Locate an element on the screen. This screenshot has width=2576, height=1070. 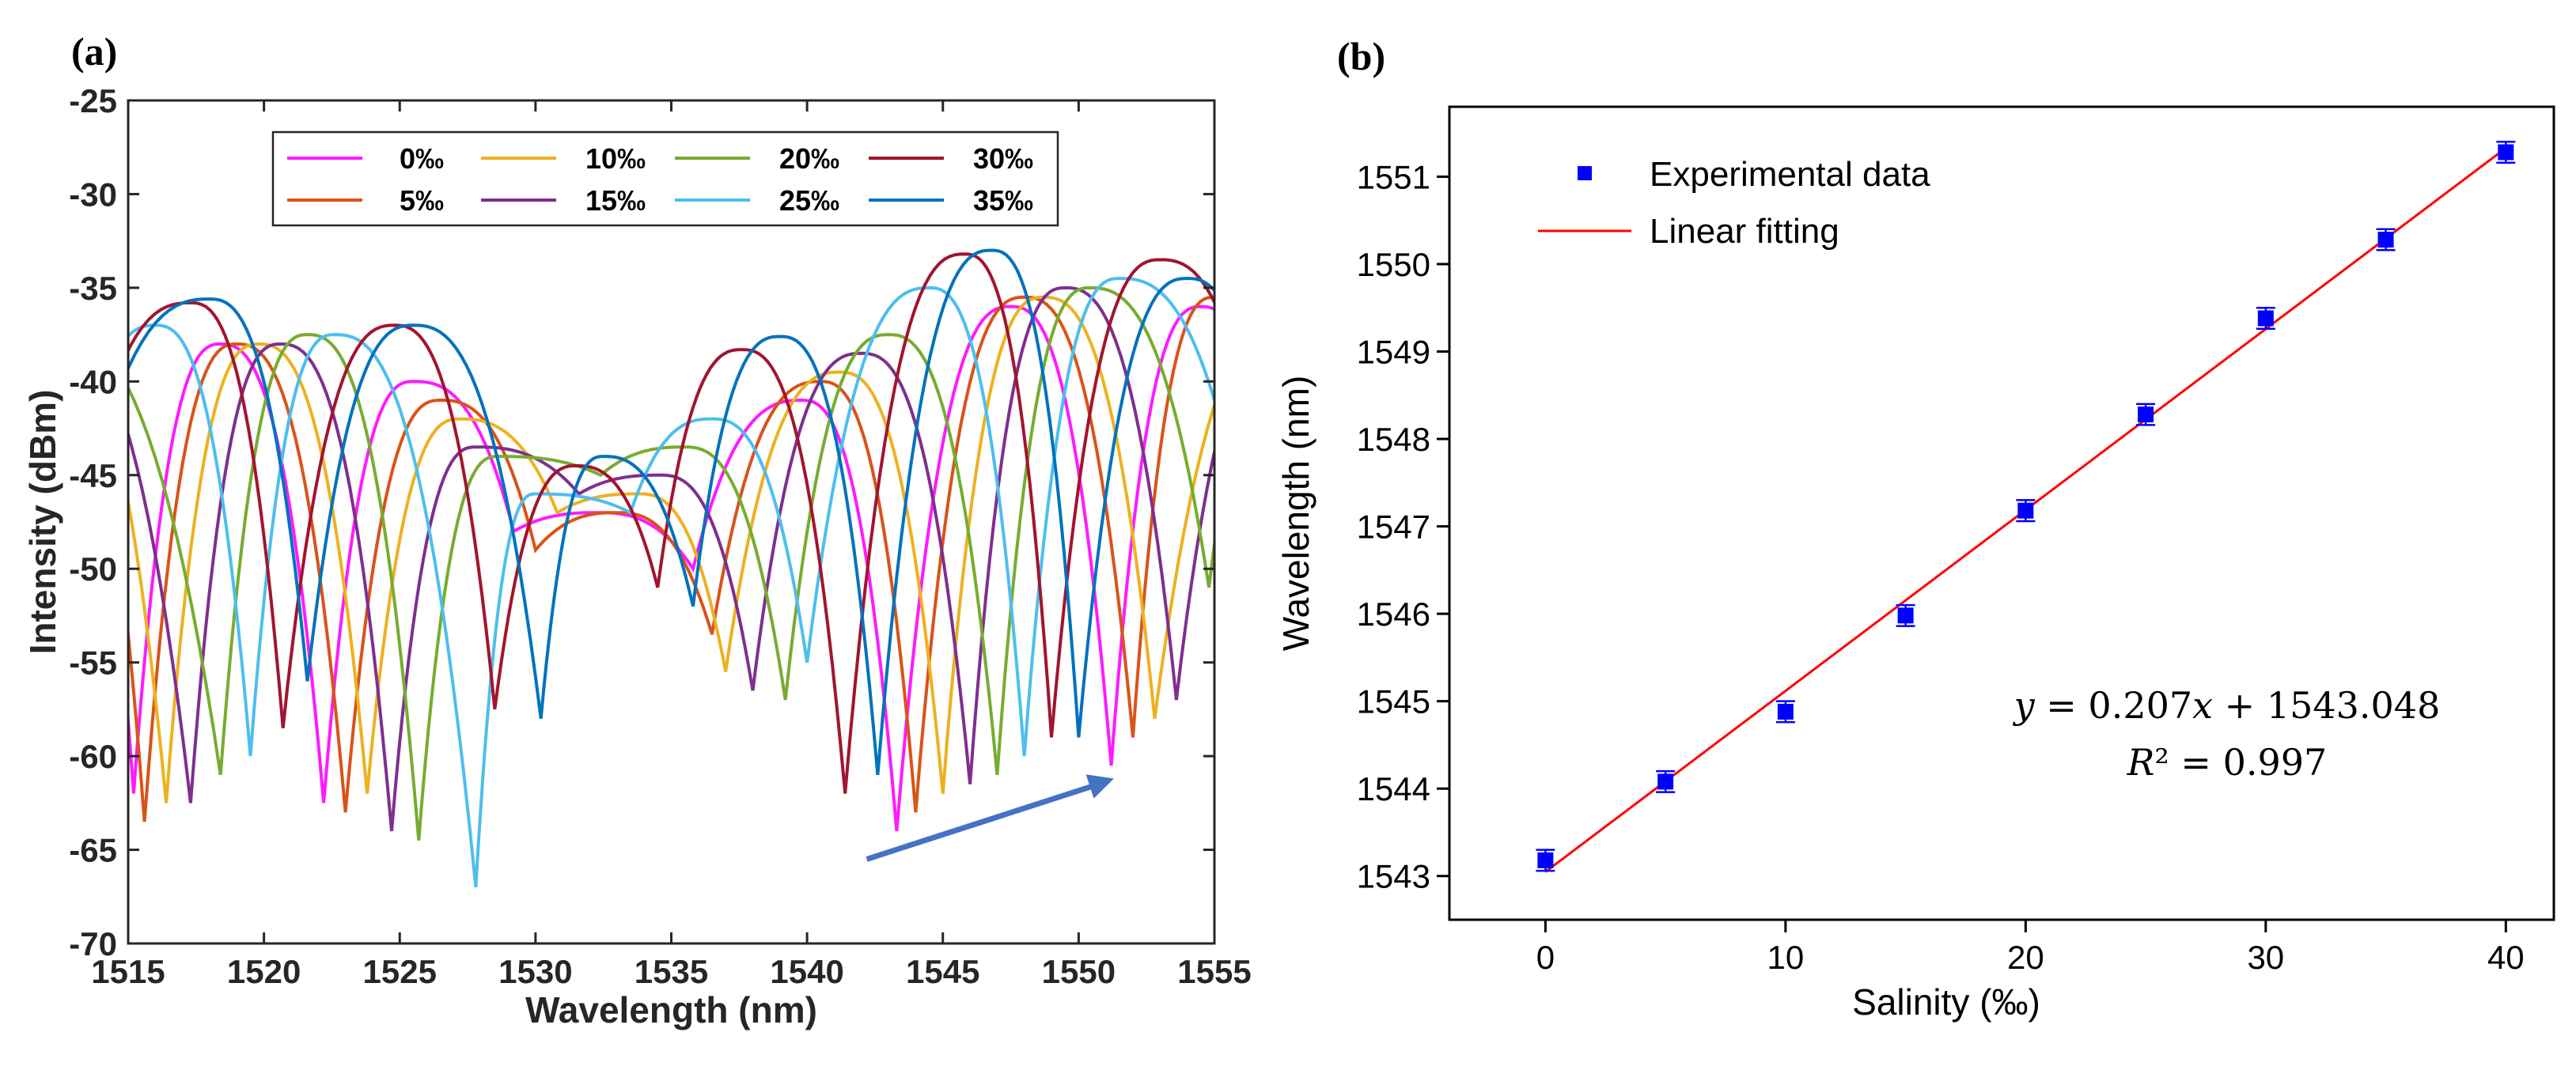
y-tick-label-a: -40 is located at coordinates (93, 382).